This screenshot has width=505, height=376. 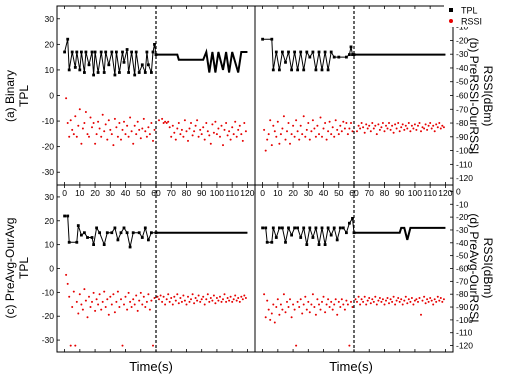 What do you see at coordinates (462, 54) in the screenshot?
I see `y2-tick-label: -30` at bounding box center [462, 54].